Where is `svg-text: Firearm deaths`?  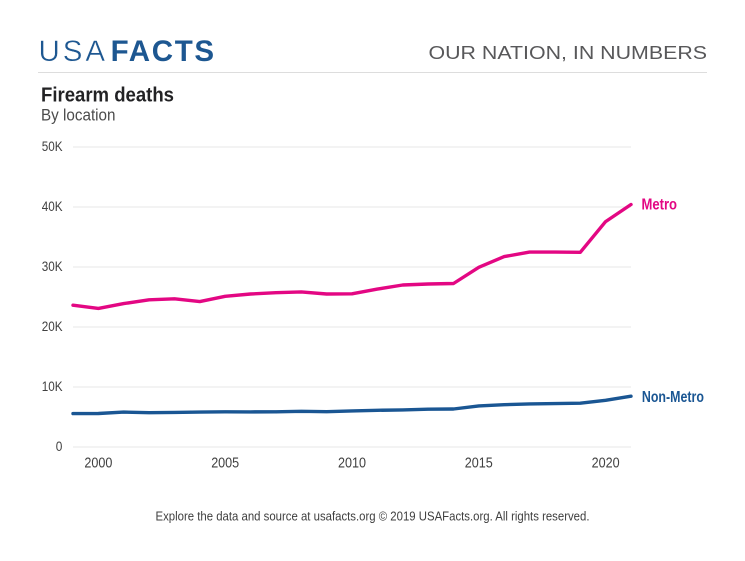
svg-text: Firearm deaths is located at coordinates (107, 96).